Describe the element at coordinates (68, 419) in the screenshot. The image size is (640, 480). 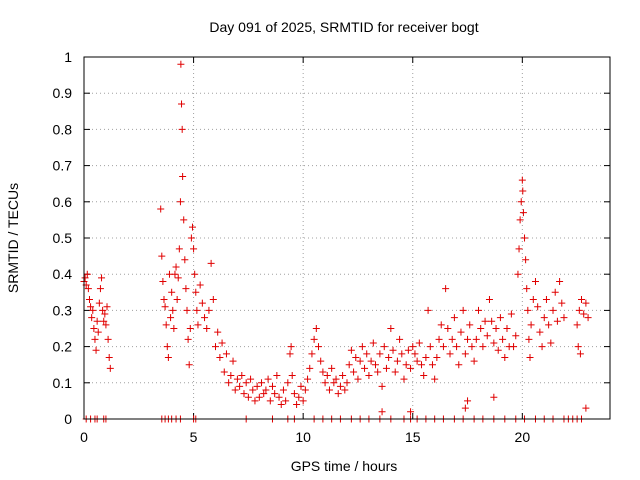
I see `y-tick-label: 0` at that location.